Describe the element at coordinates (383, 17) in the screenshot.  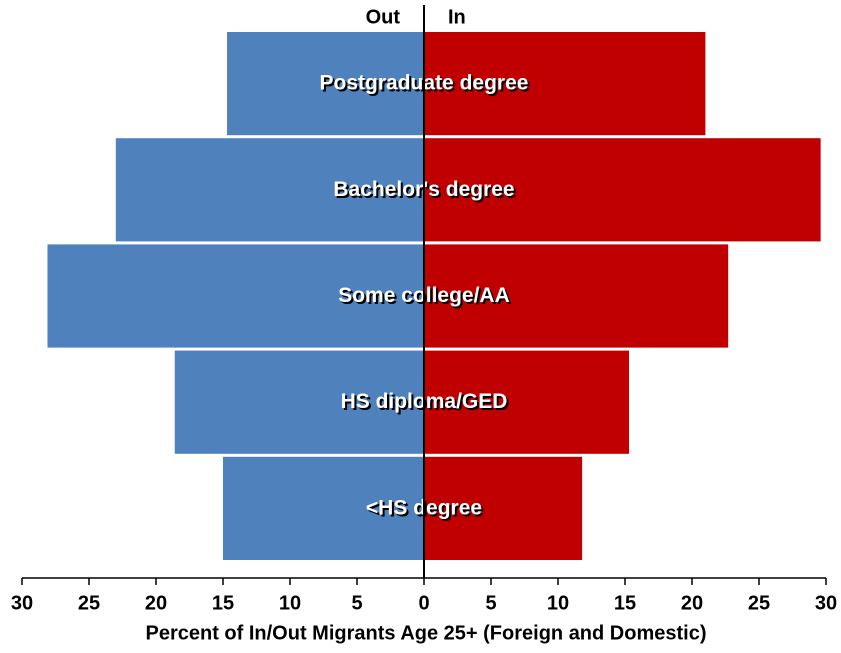
I see `legend-label: Out` at that location.